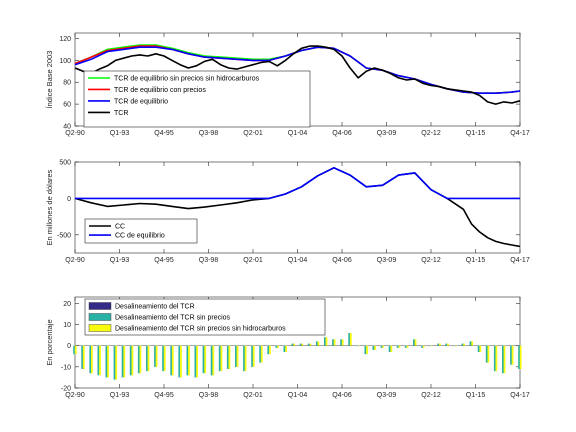  What do you see at coordinates (65, 163) in the screenshot?
I see `y-tick-label: 500` at bounding box center [65, 163].